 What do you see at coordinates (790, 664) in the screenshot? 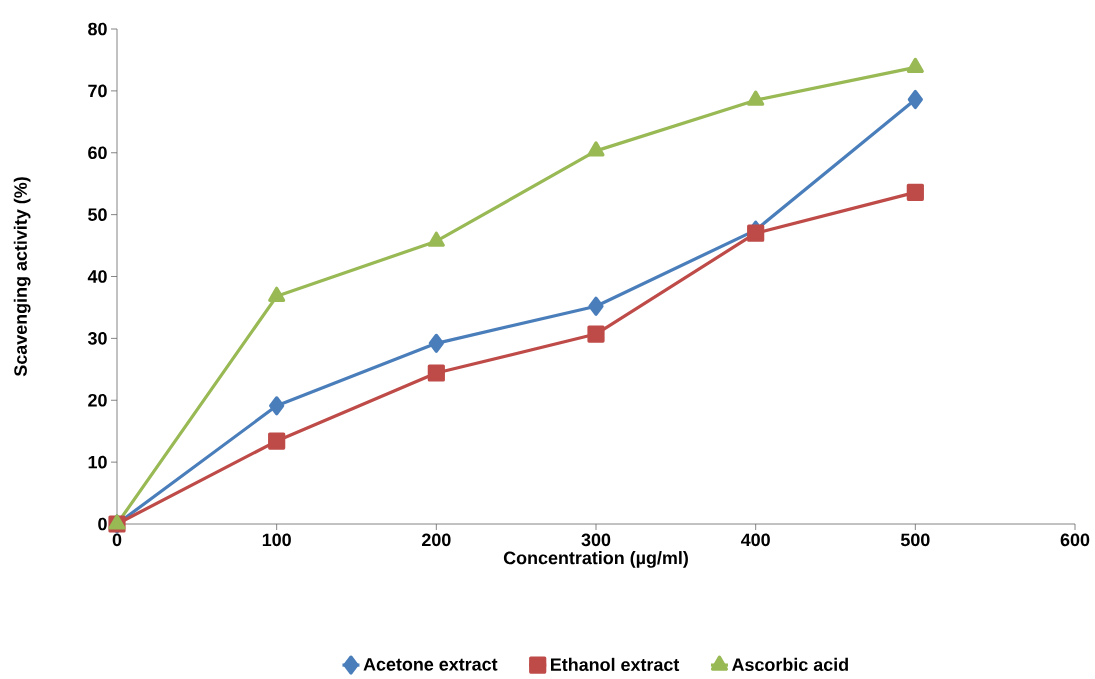
I see `legend-label: Ascorbic acid` at bounding box center [790, 664].